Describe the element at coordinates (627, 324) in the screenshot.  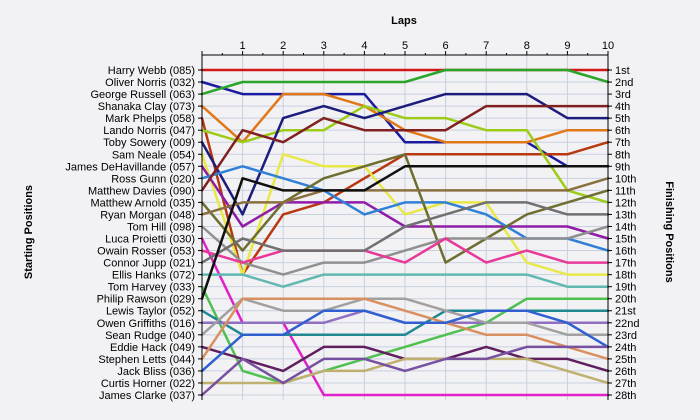
I see `finish-label: 22nd` at that location.